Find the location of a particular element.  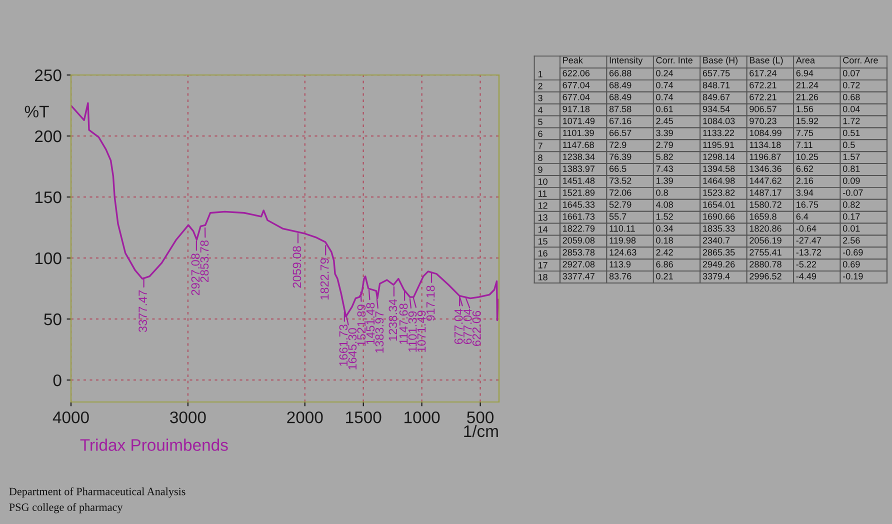

data-label: 5.82 is located at coordinates (664, 157).